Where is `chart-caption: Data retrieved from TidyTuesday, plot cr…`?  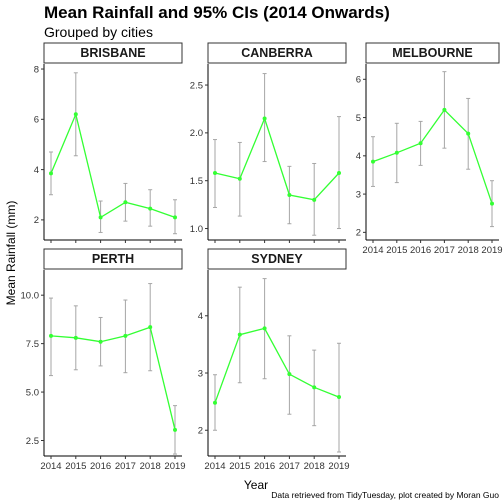
chart-caption: Data retrieved from TidyTuesday, plot cr… is located at coordinates (385, 495).